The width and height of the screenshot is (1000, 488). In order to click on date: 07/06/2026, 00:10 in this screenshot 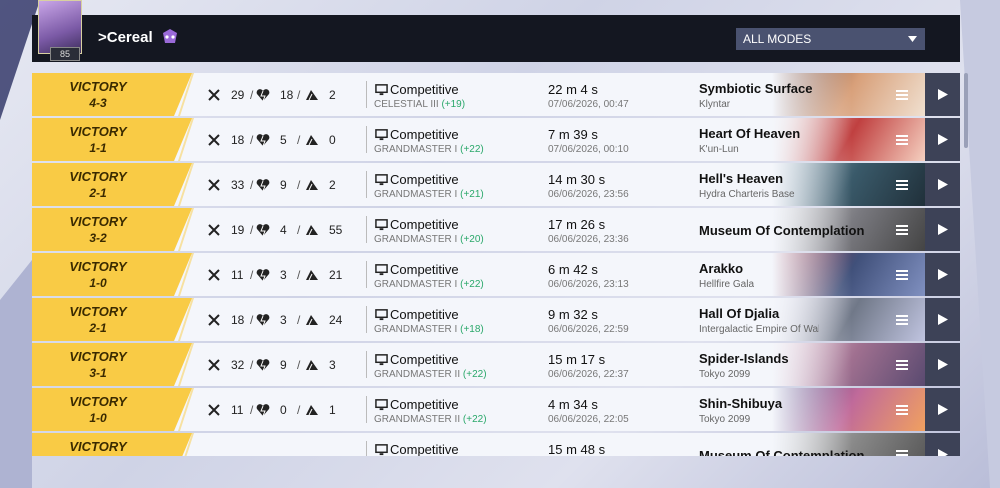, I will do `click(588, 149)`.